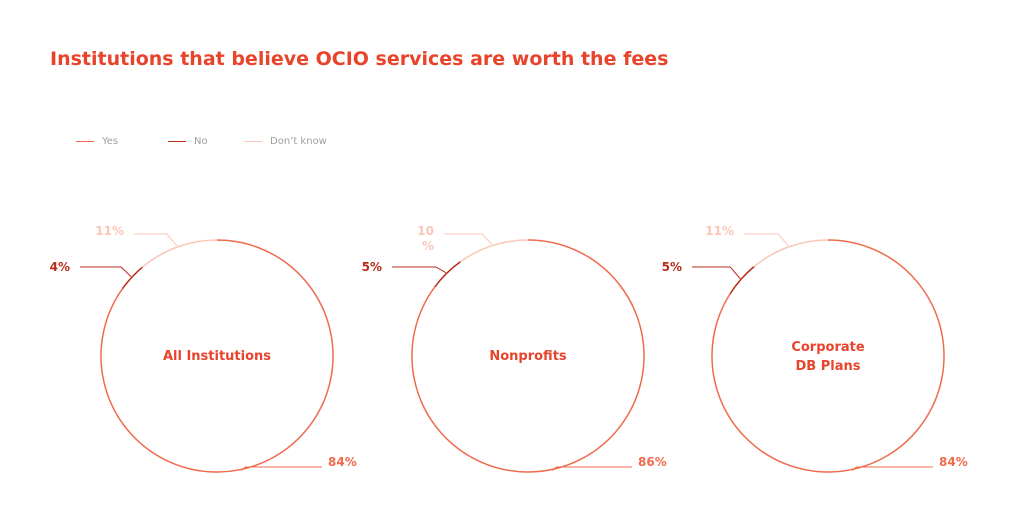 The height and width of the screenshot is (524, 1024). Describe the element at coordinates (188, 141) in the screenshot. I see `legend-item-no: No` at that location.